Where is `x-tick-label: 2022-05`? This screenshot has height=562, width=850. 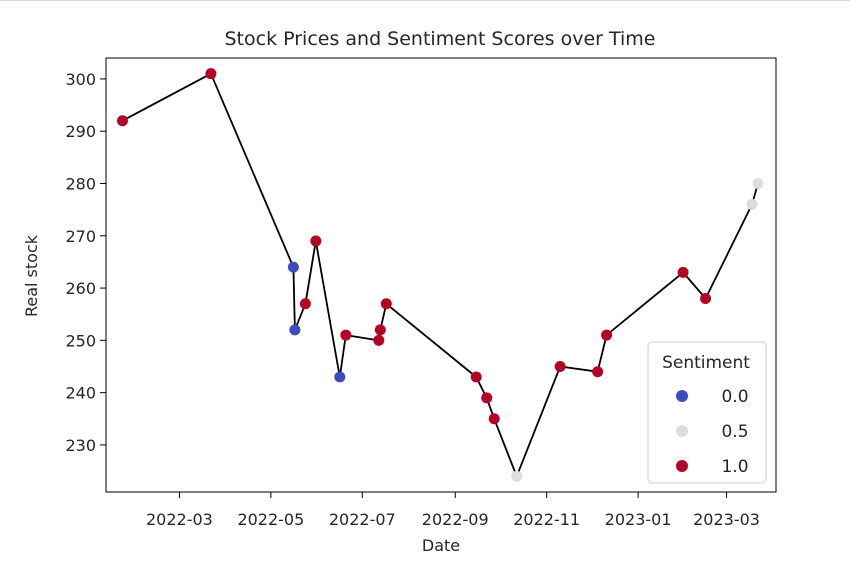
x-tick-label: 2022-05 is located at coordinates (270, 519).